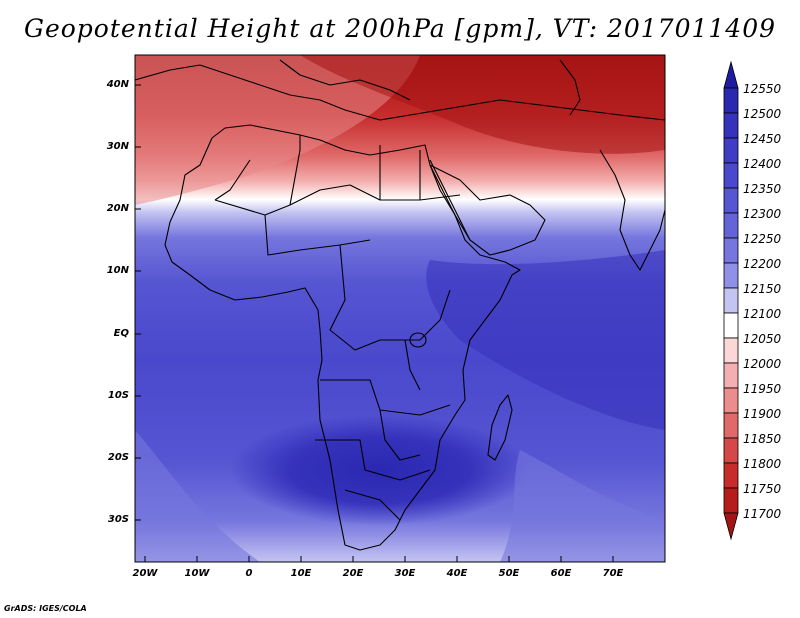  What do you see at coordinates (762, 364) in the screenshot?
I see `colorbar-label: 12000` at bounding box center [762, 364].